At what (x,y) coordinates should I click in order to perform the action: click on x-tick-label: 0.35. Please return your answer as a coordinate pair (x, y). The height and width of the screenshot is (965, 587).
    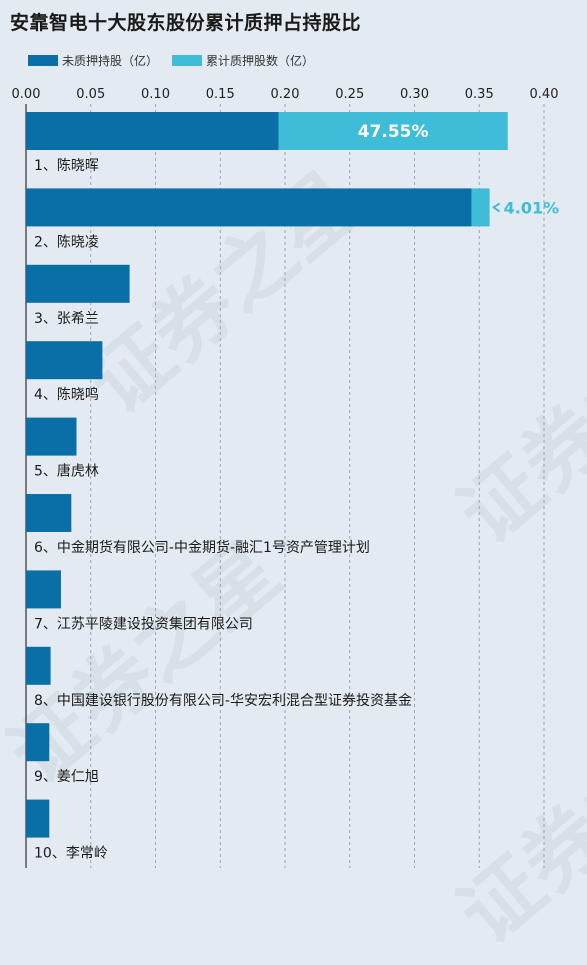
    Looking at the image, I should click on (479, 94).